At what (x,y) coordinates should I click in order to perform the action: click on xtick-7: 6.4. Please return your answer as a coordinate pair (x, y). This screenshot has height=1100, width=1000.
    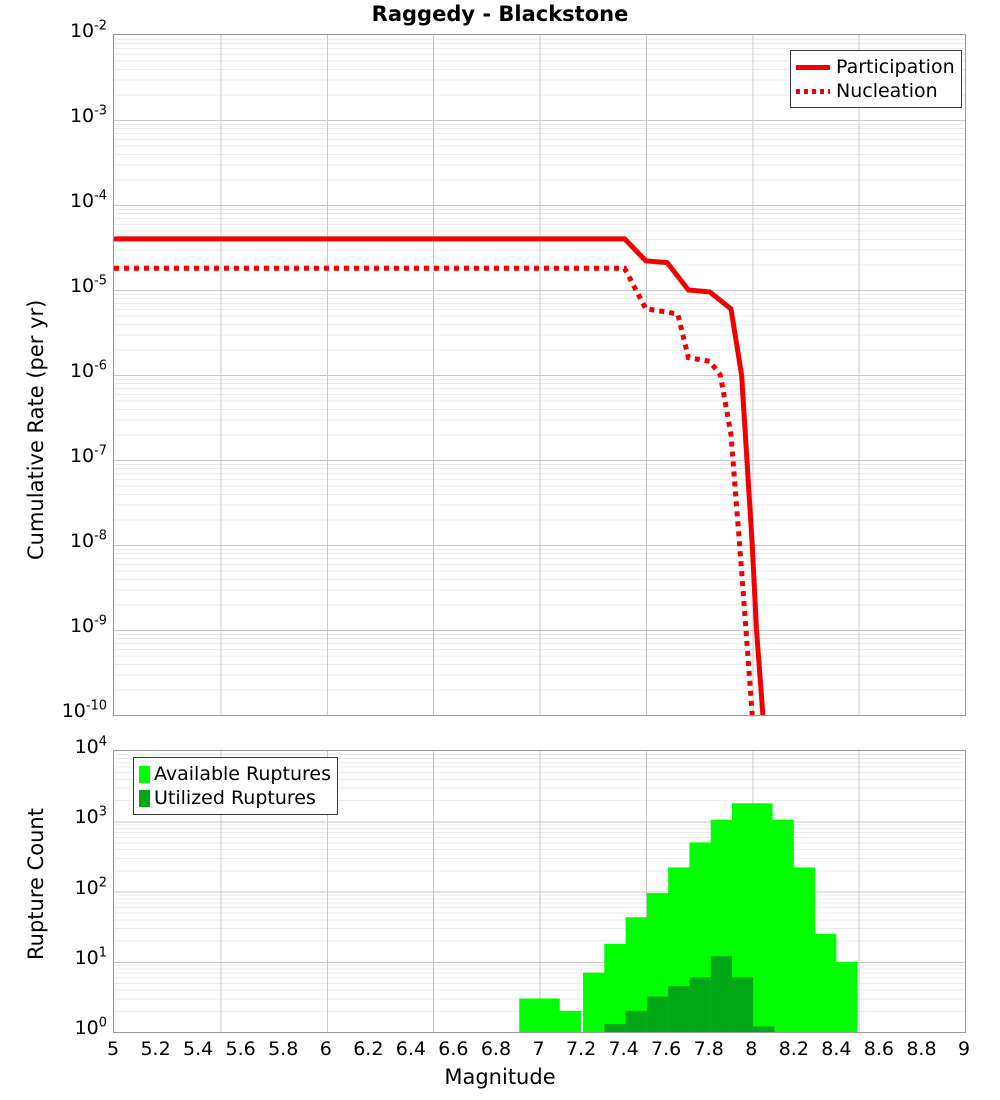
    Looking at the image, I should click on (410, 1049).